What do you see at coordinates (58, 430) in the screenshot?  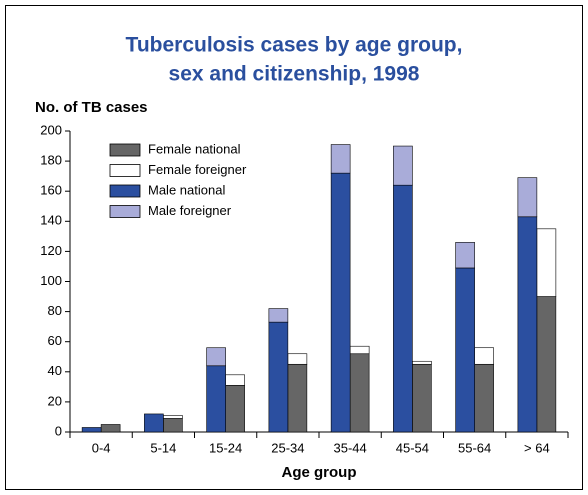 I see `y-tick-label: 0` at bounding box center [58, 430].